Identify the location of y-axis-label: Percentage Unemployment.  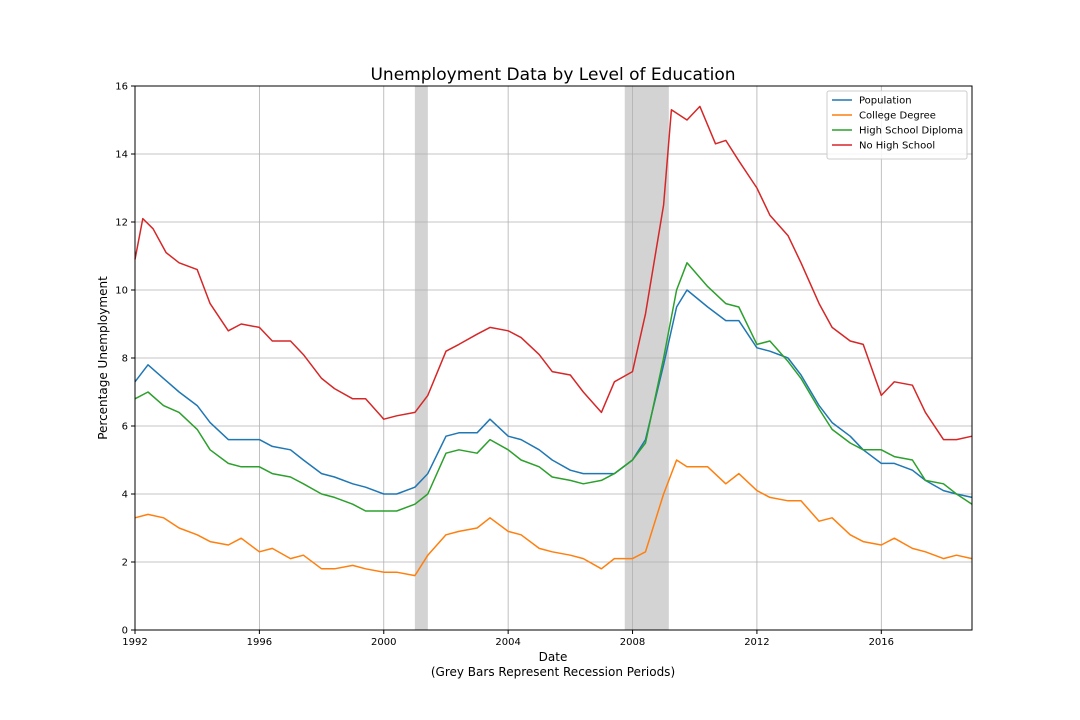
(103, 358).